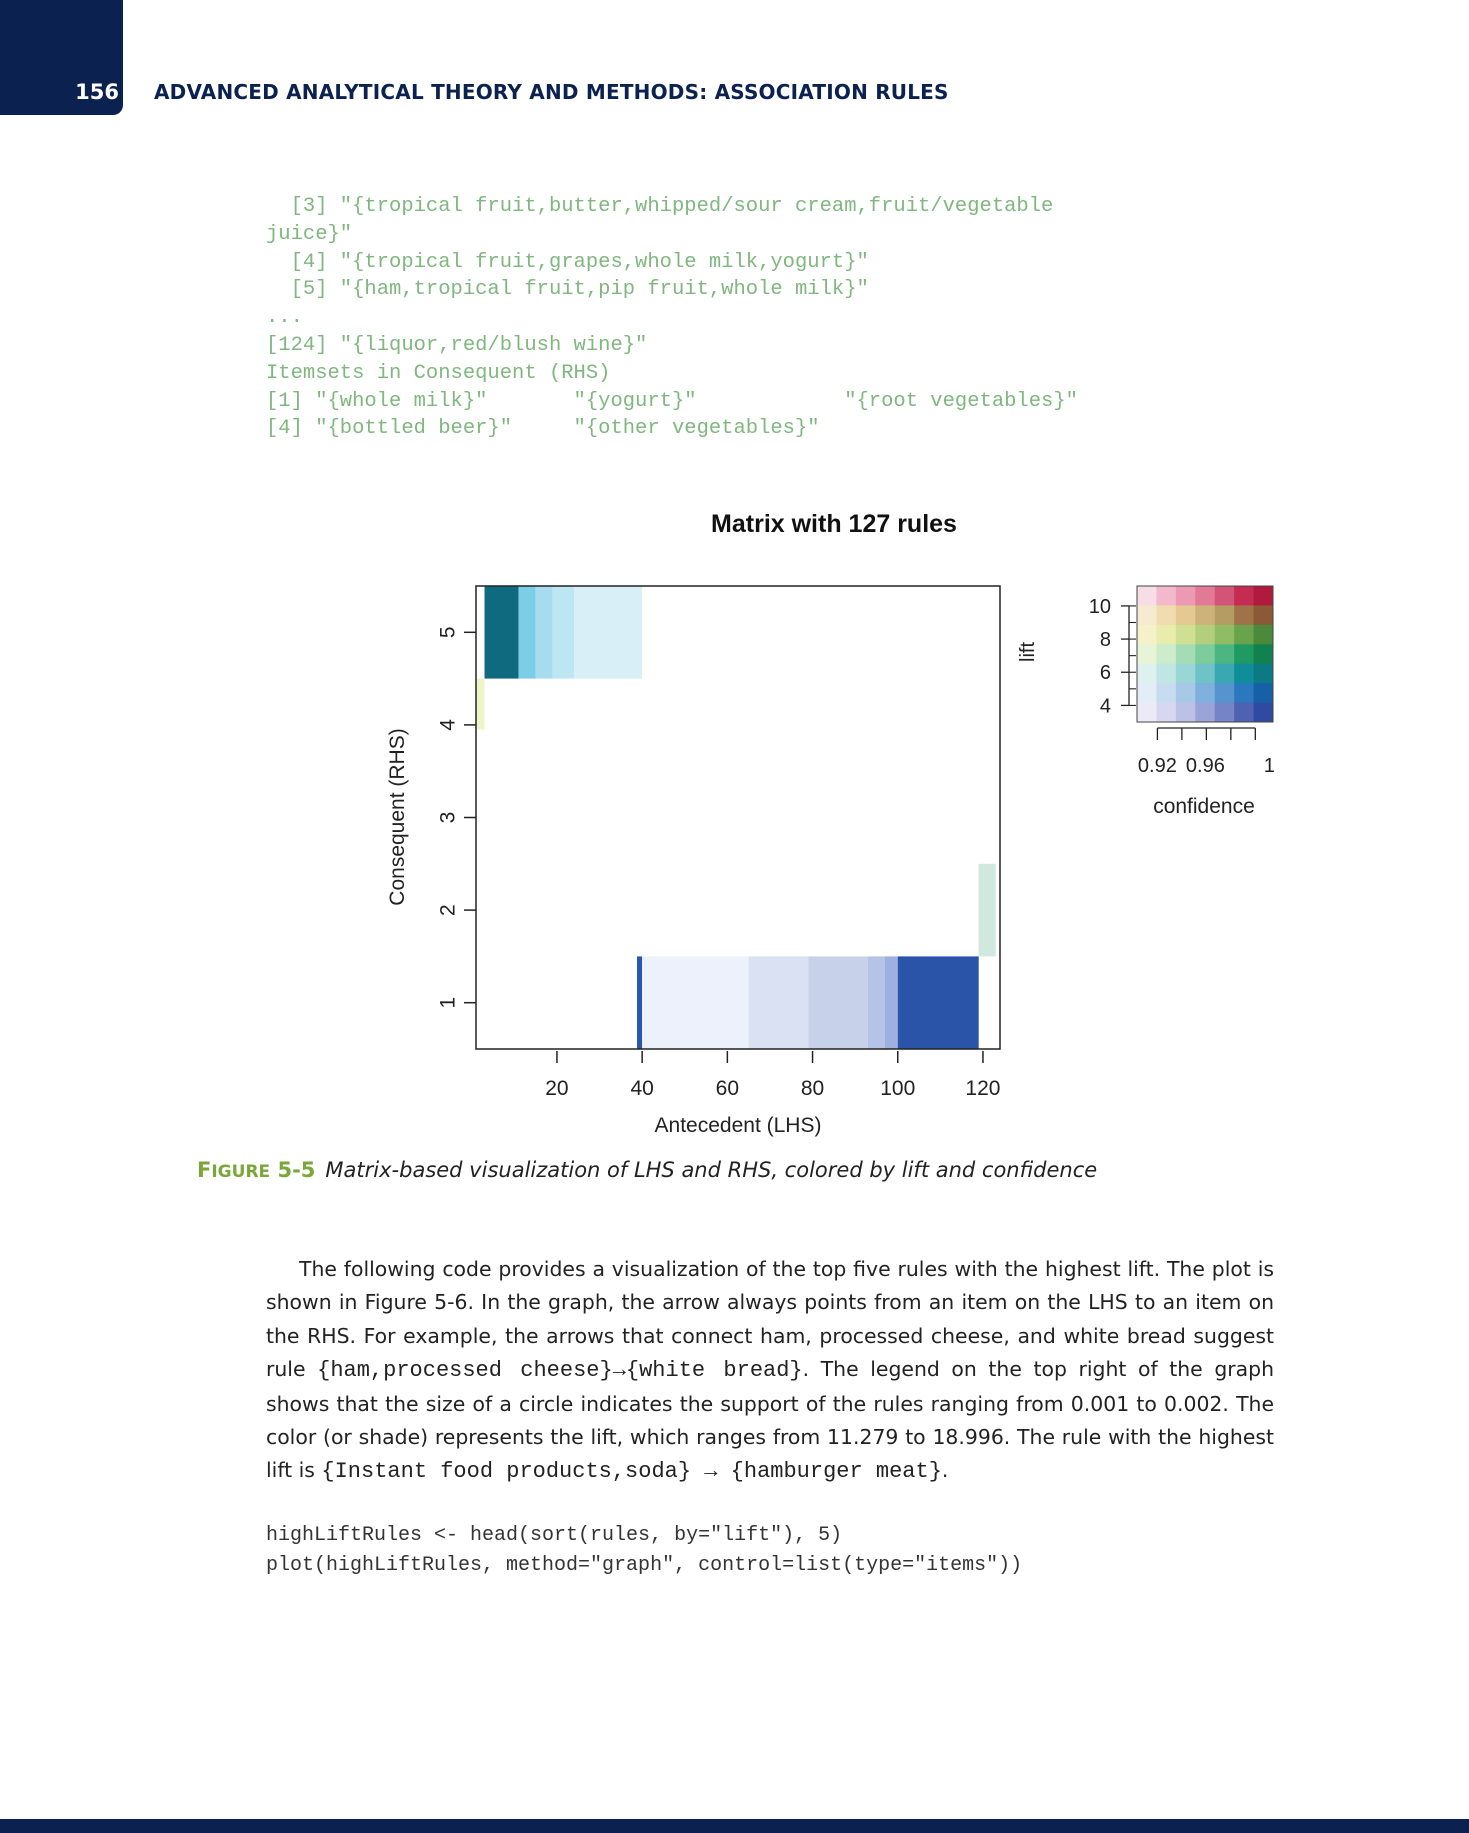  I want to click on y-axis-label: Consequent (RHS), so click(397, 816).